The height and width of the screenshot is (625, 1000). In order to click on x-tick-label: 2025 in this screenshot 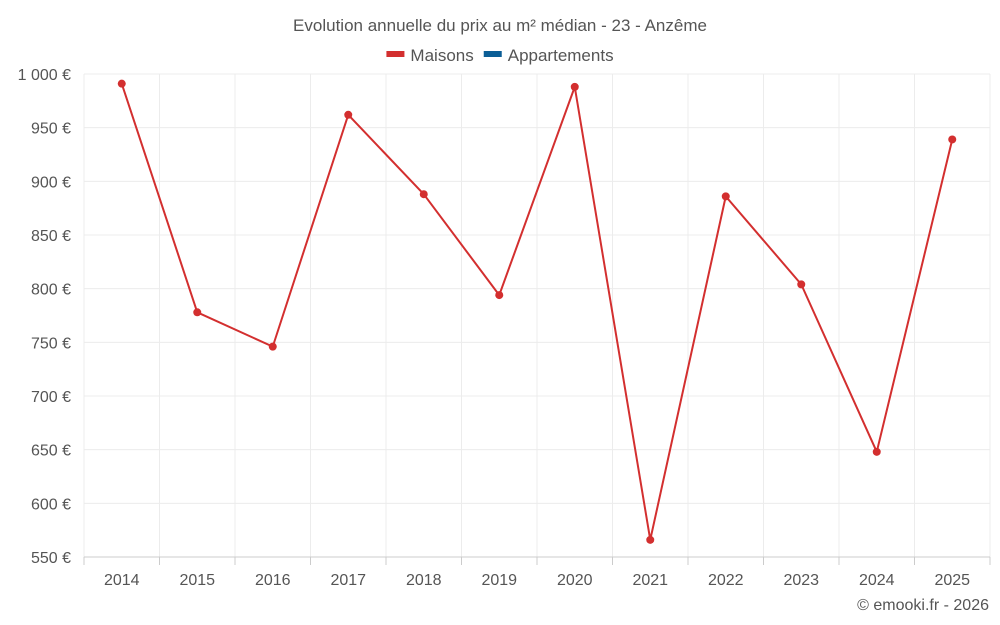, I will do `click(952, 580)`.